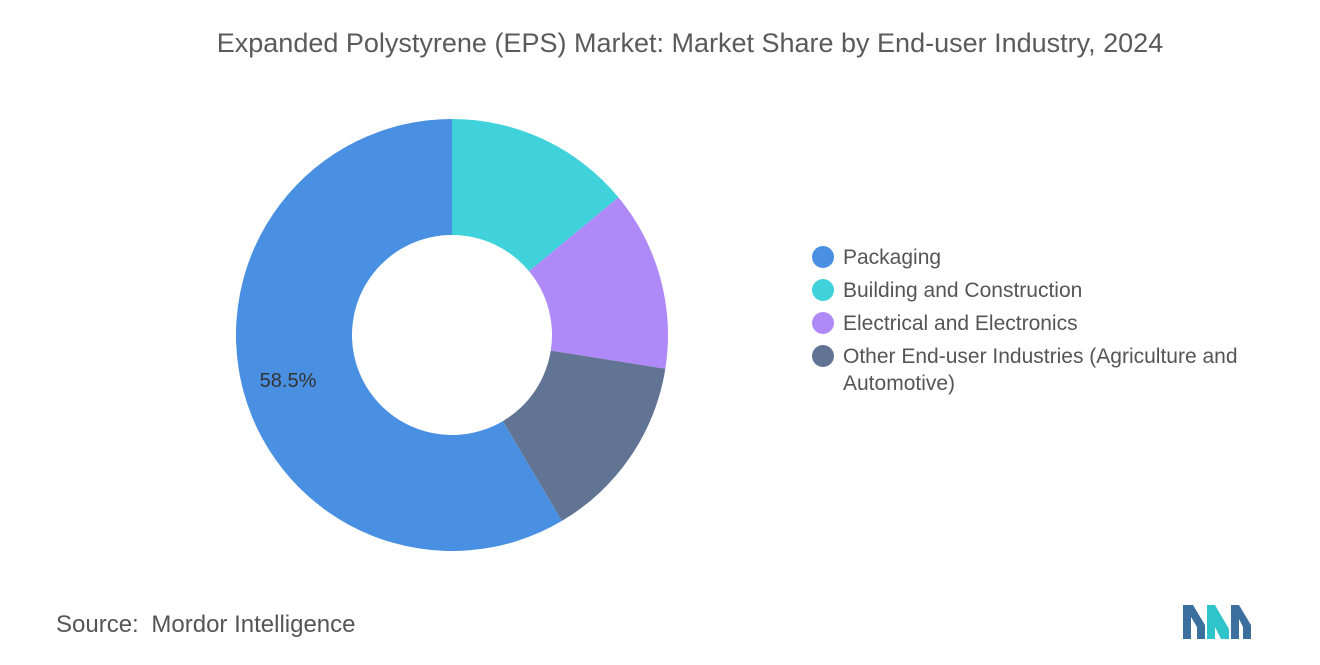 Image resolution: width=1320 pixels, height=665 pixels. I want to click on legend-item-0: Packaging, so click(1032, 257).